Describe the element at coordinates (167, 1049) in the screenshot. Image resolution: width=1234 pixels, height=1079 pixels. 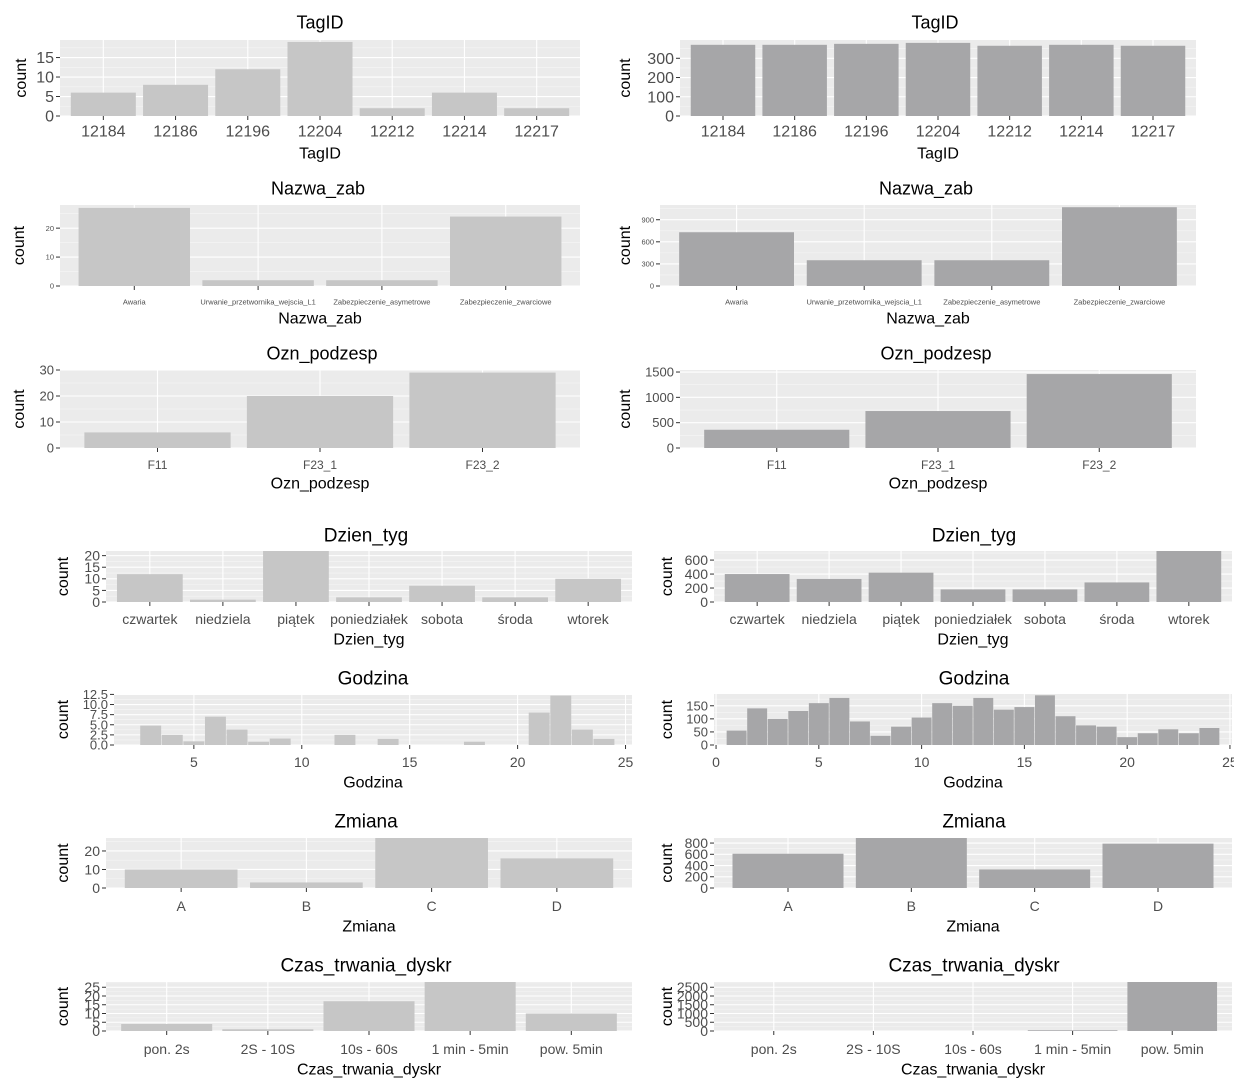
I see `x-tick-label: pon. 2s` at that location.